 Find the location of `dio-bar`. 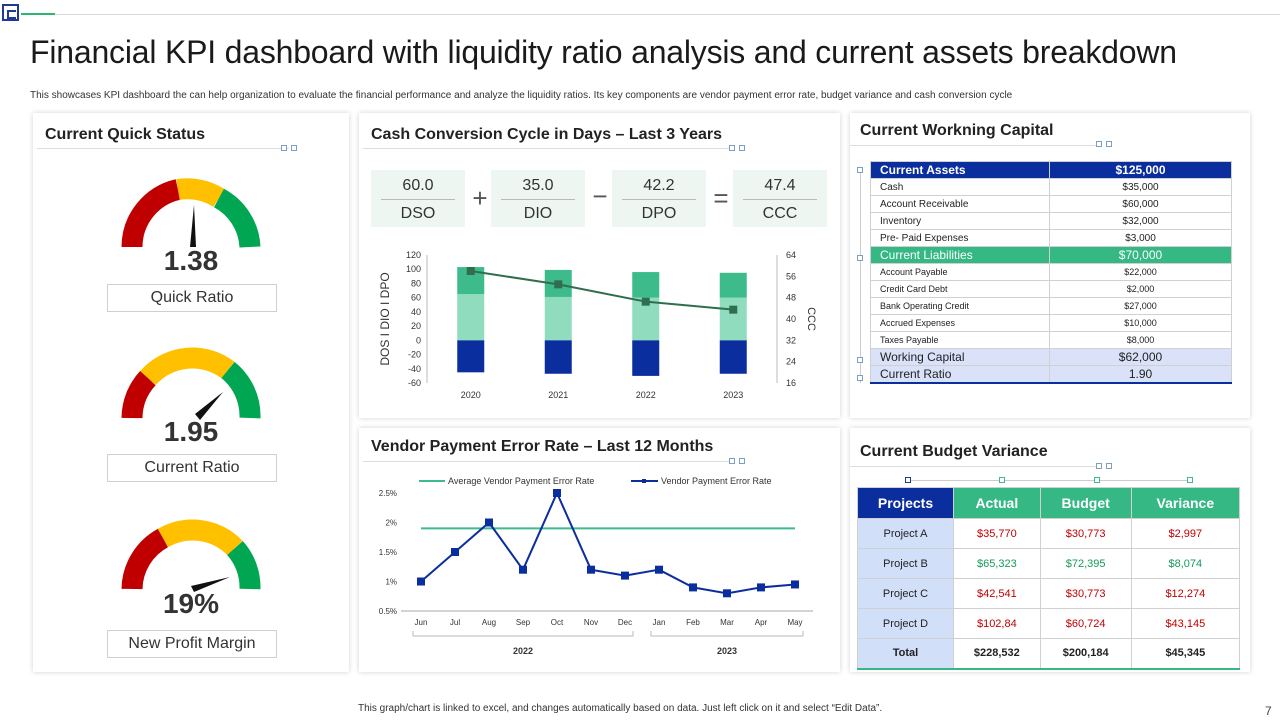

dio-bar is located at coordinates (646, 285).